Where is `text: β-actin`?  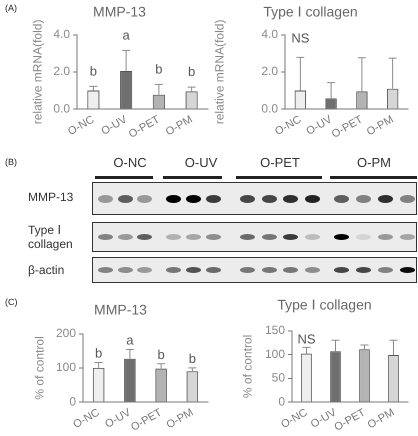
text: β-actin is located at coordinates (47, 270).